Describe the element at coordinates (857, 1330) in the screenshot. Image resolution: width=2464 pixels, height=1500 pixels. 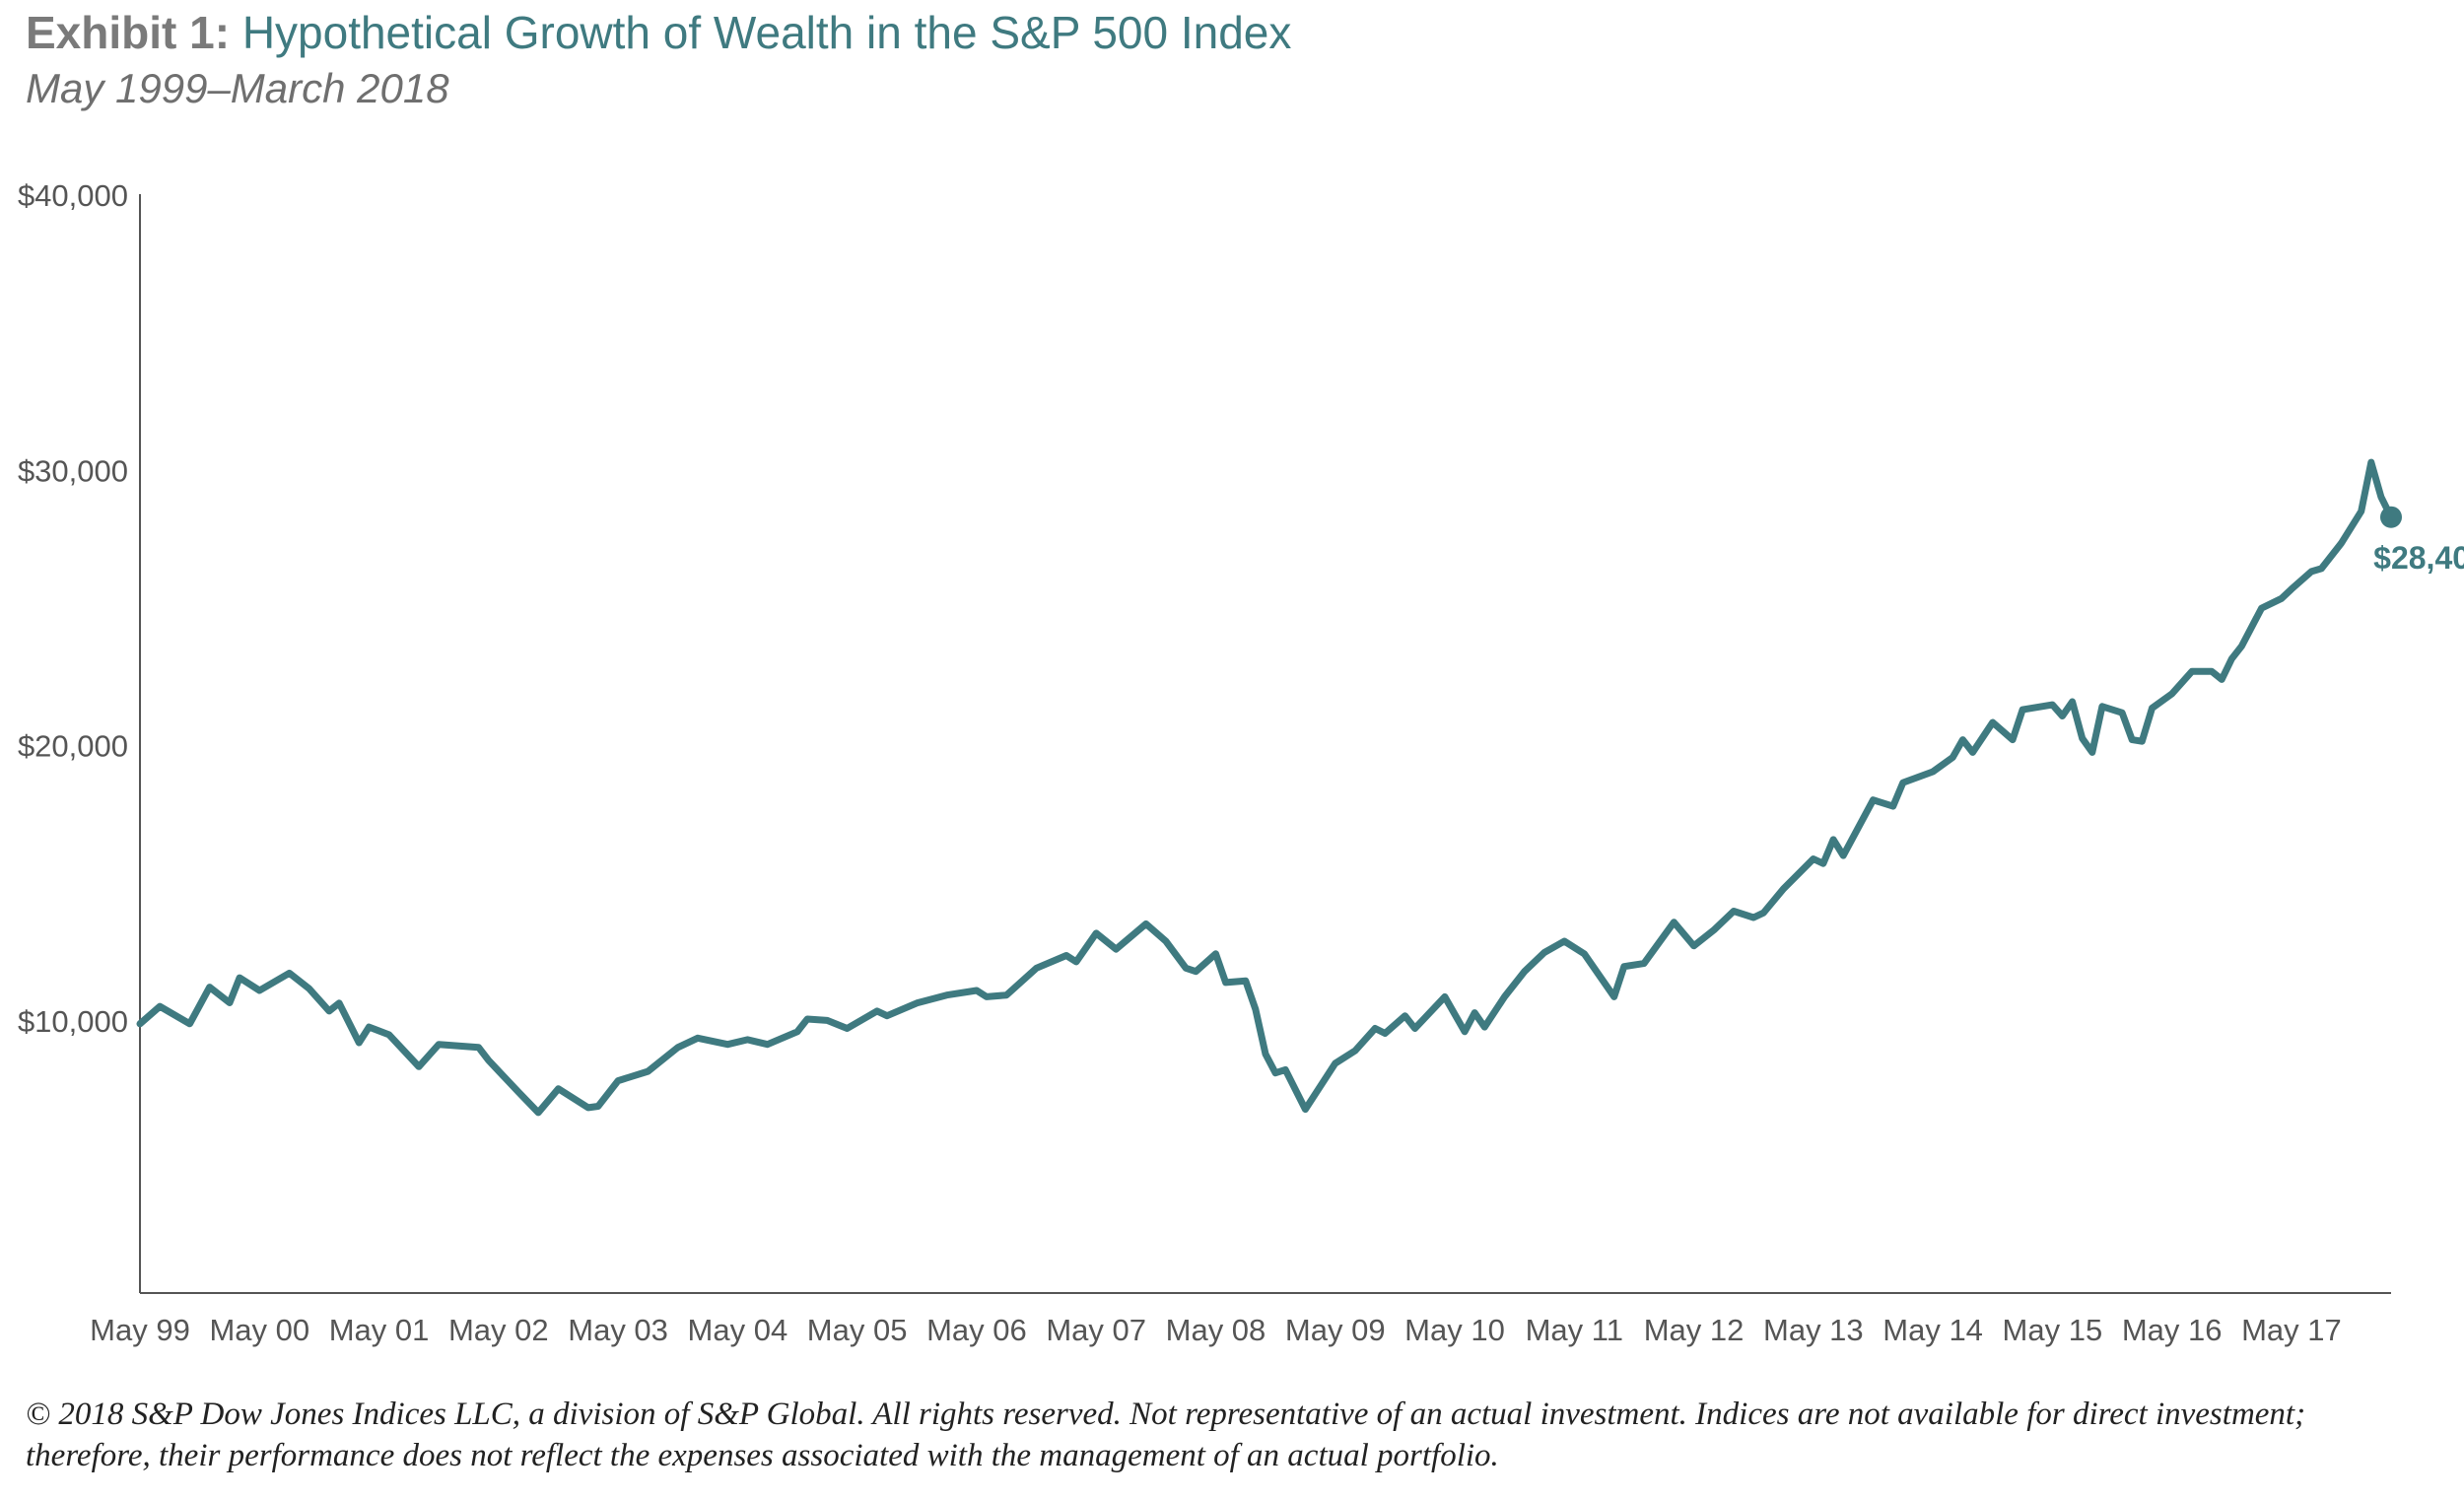
I see `x-tick-label: May 05` at that location.